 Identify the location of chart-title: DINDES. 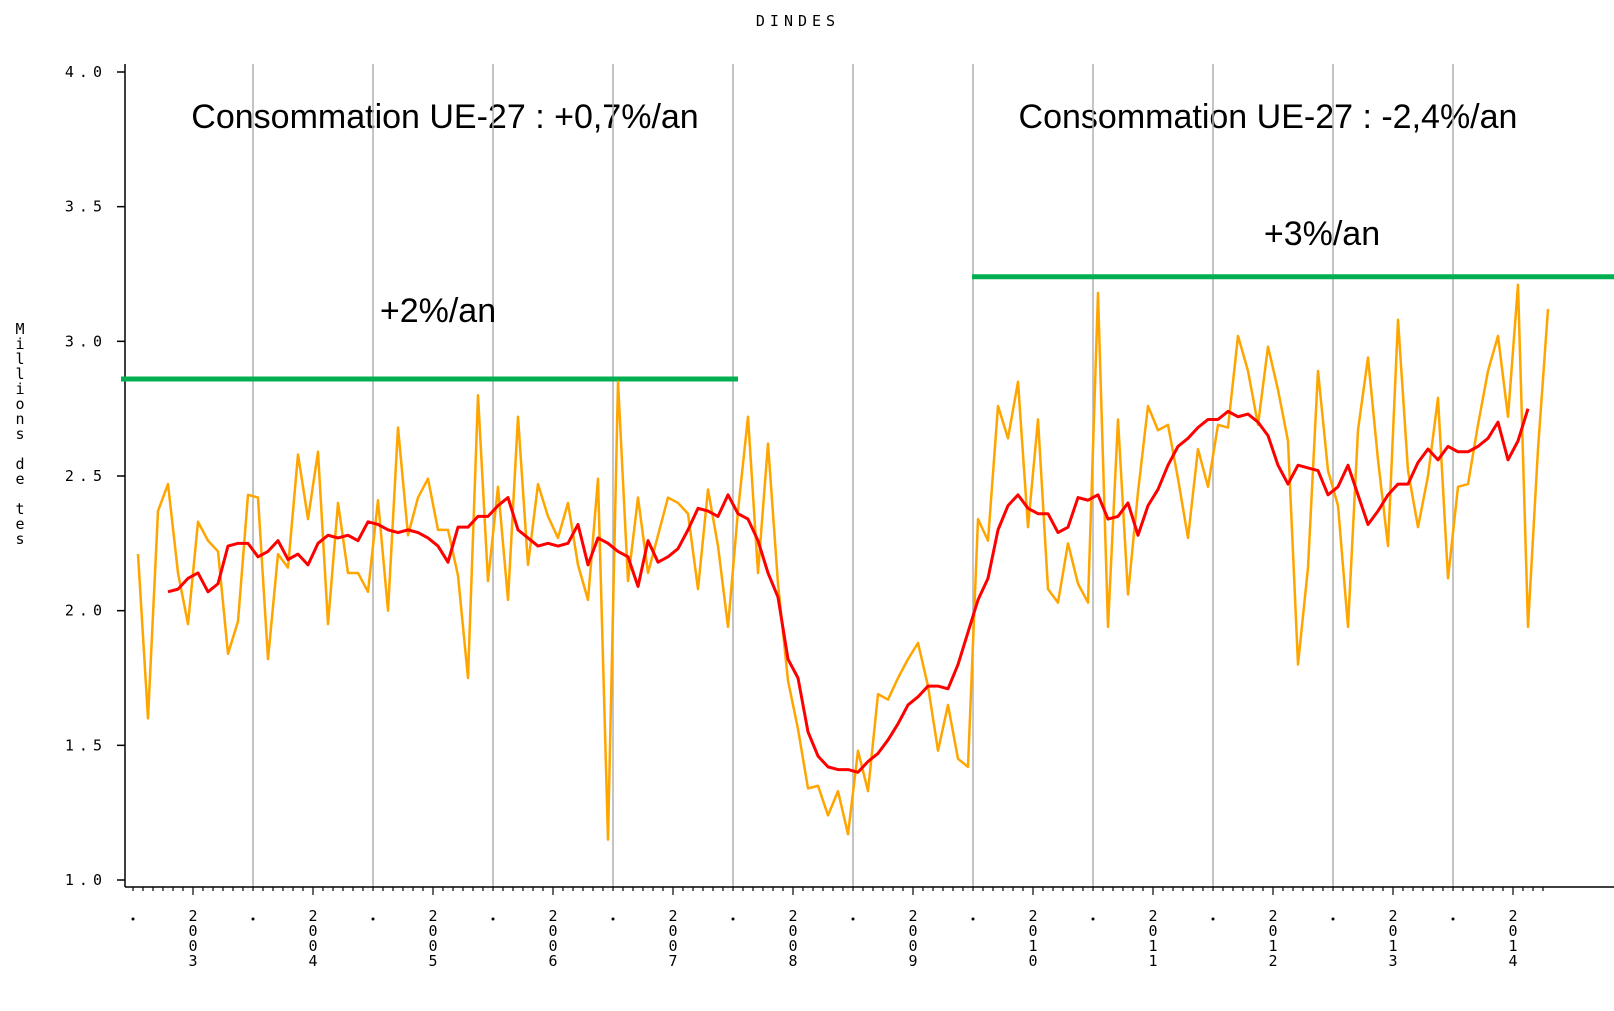
(798, 21).